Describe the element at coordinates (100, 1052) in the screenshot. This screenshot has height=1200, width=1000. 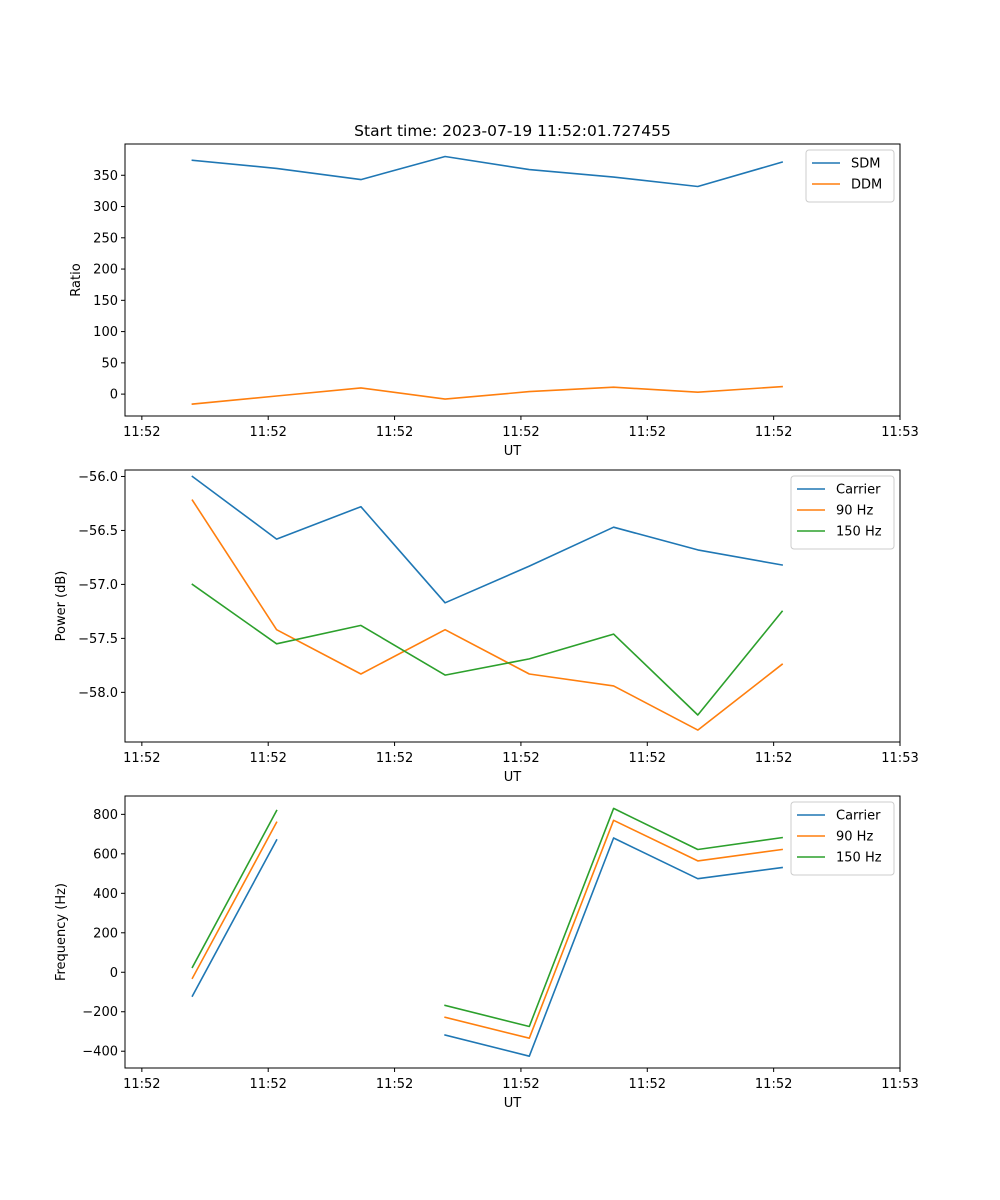
I see `y-tick-label: −400` at that location.